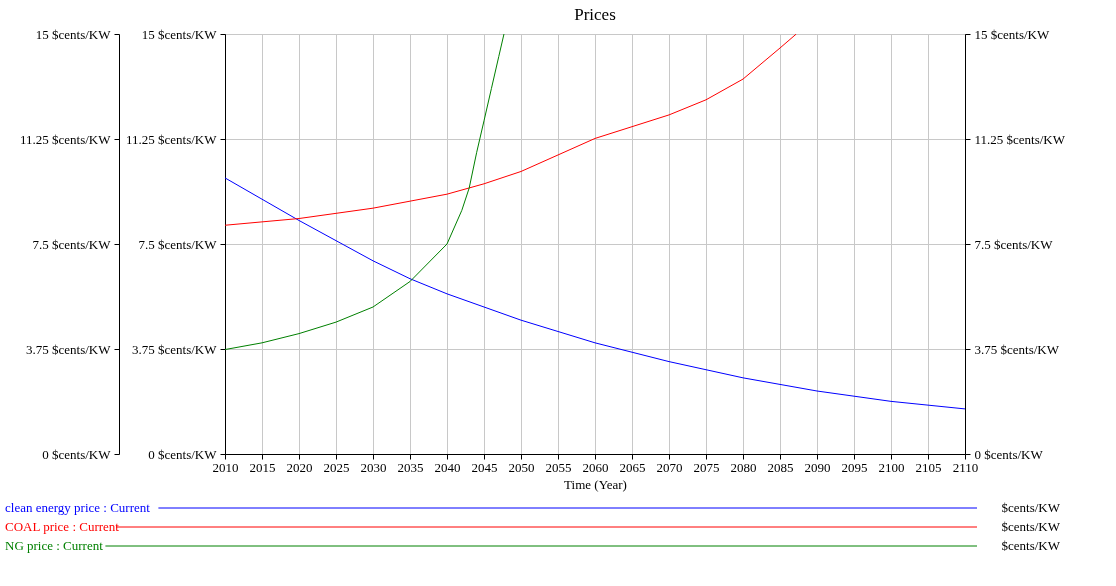 This screenshot has height=586, width=1116. Describe the element at coordinates (928, 467) in the screenshot. I see `x-tick-label: 2105` at that location.